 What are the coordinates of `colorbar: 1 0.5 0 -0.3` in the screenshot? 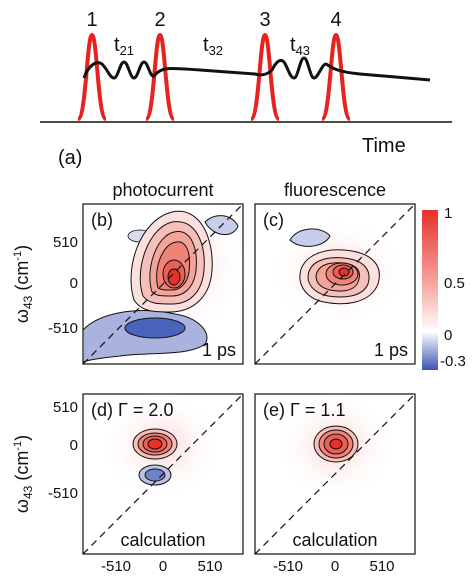 It's located at (444, 287).